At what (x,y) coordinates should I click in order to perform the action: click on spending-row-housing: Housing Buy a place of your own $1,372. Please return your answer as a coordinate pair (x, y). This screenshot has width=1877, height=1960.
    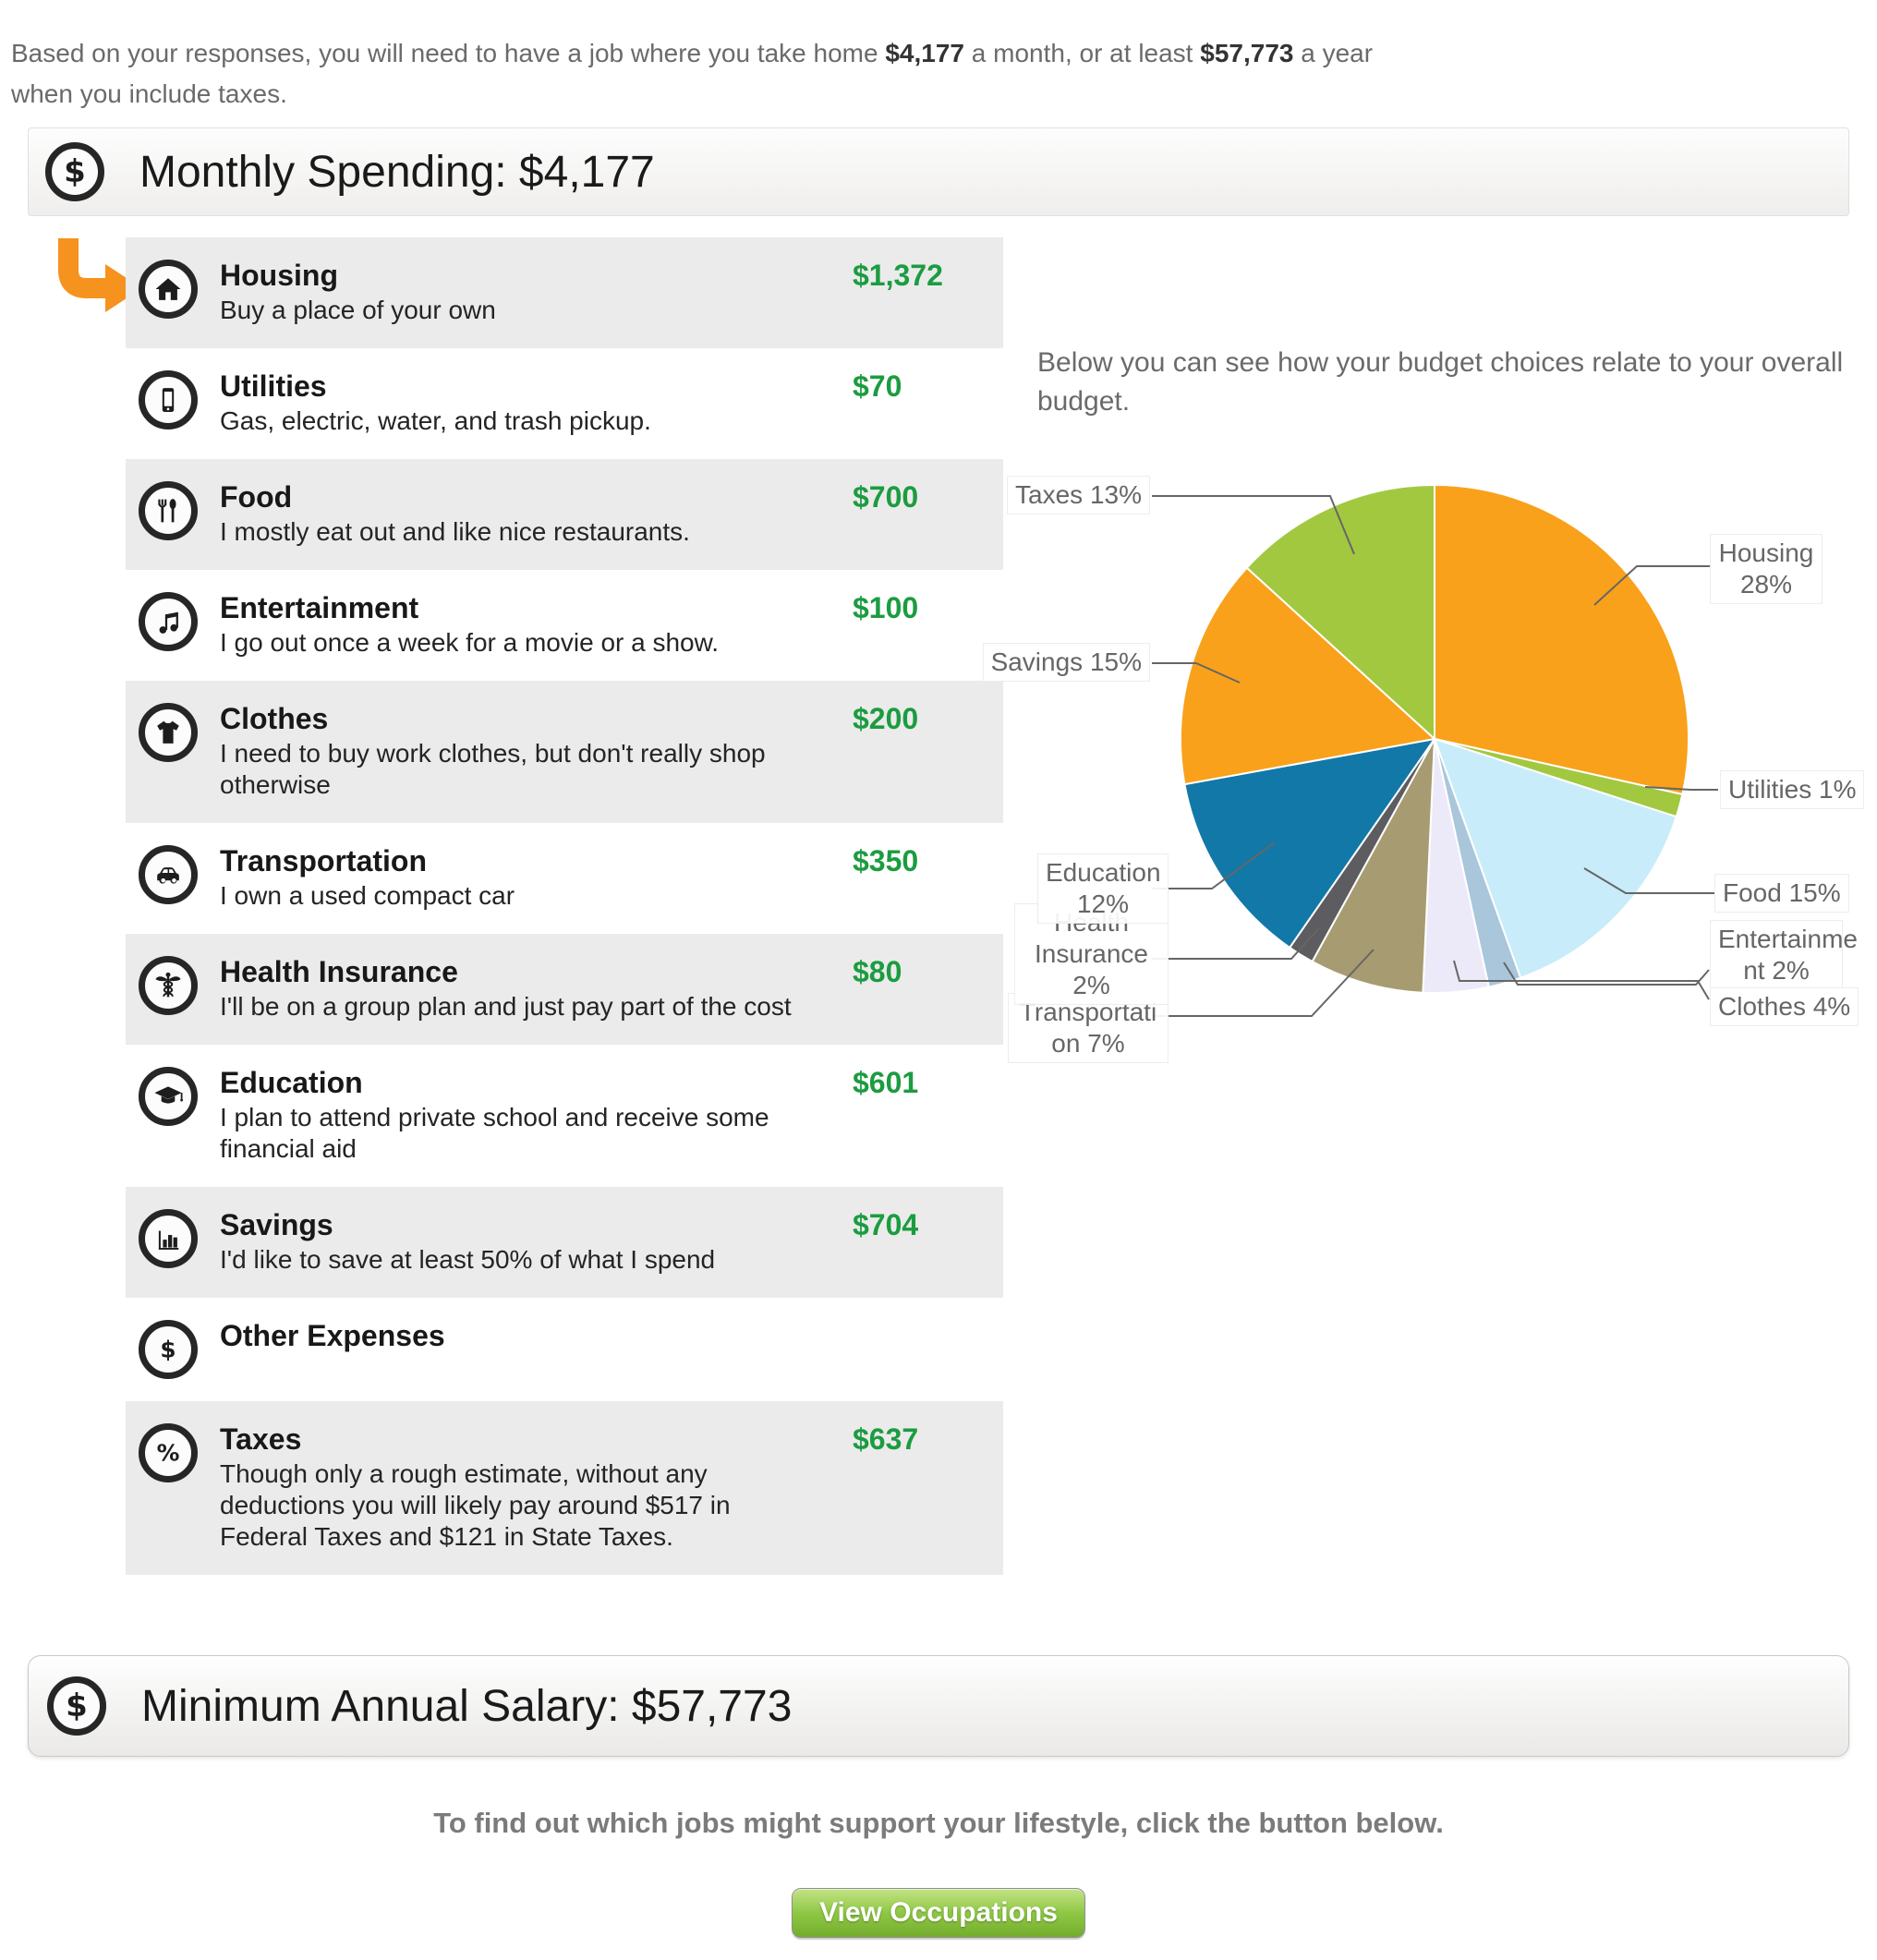
    Looking at the image, I should click on (564, 292).